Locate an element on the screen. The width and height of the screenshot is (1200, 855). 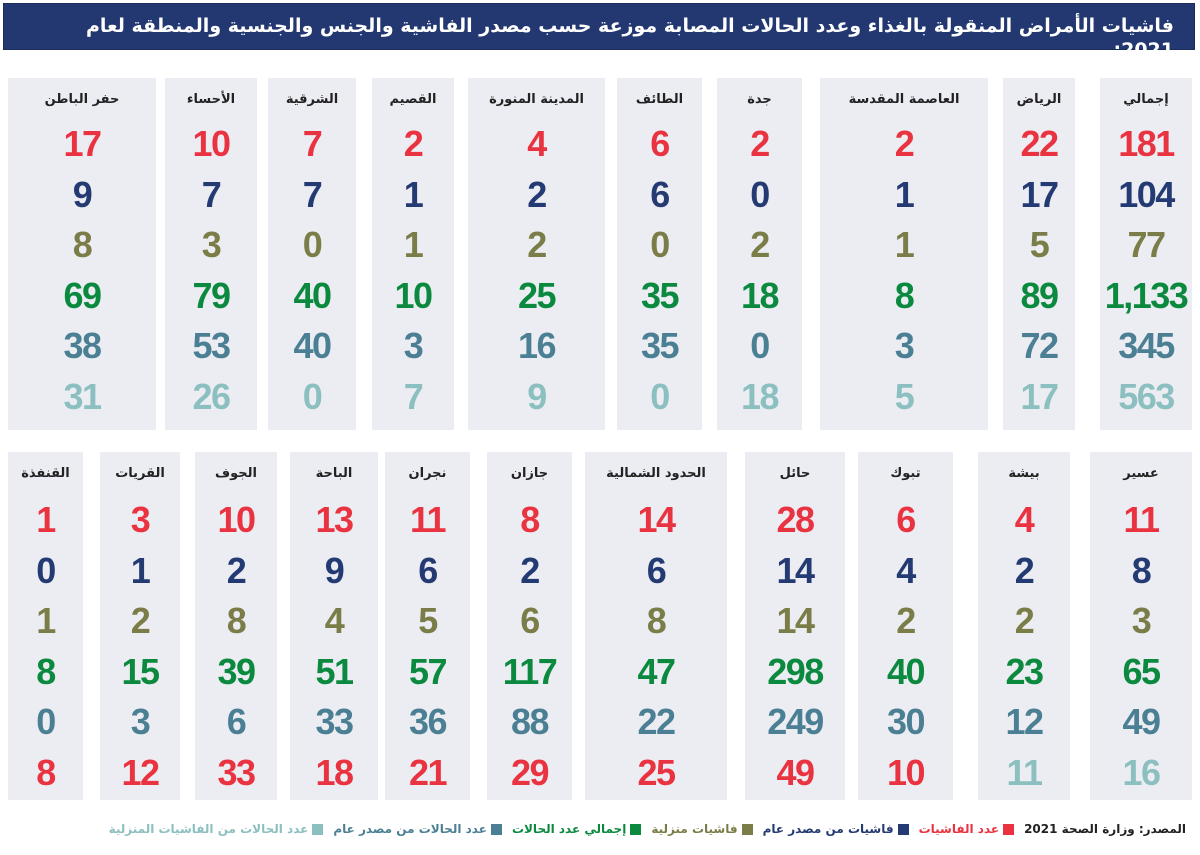
value-outbreaks: 181 is located at coordinates (1146, 143).